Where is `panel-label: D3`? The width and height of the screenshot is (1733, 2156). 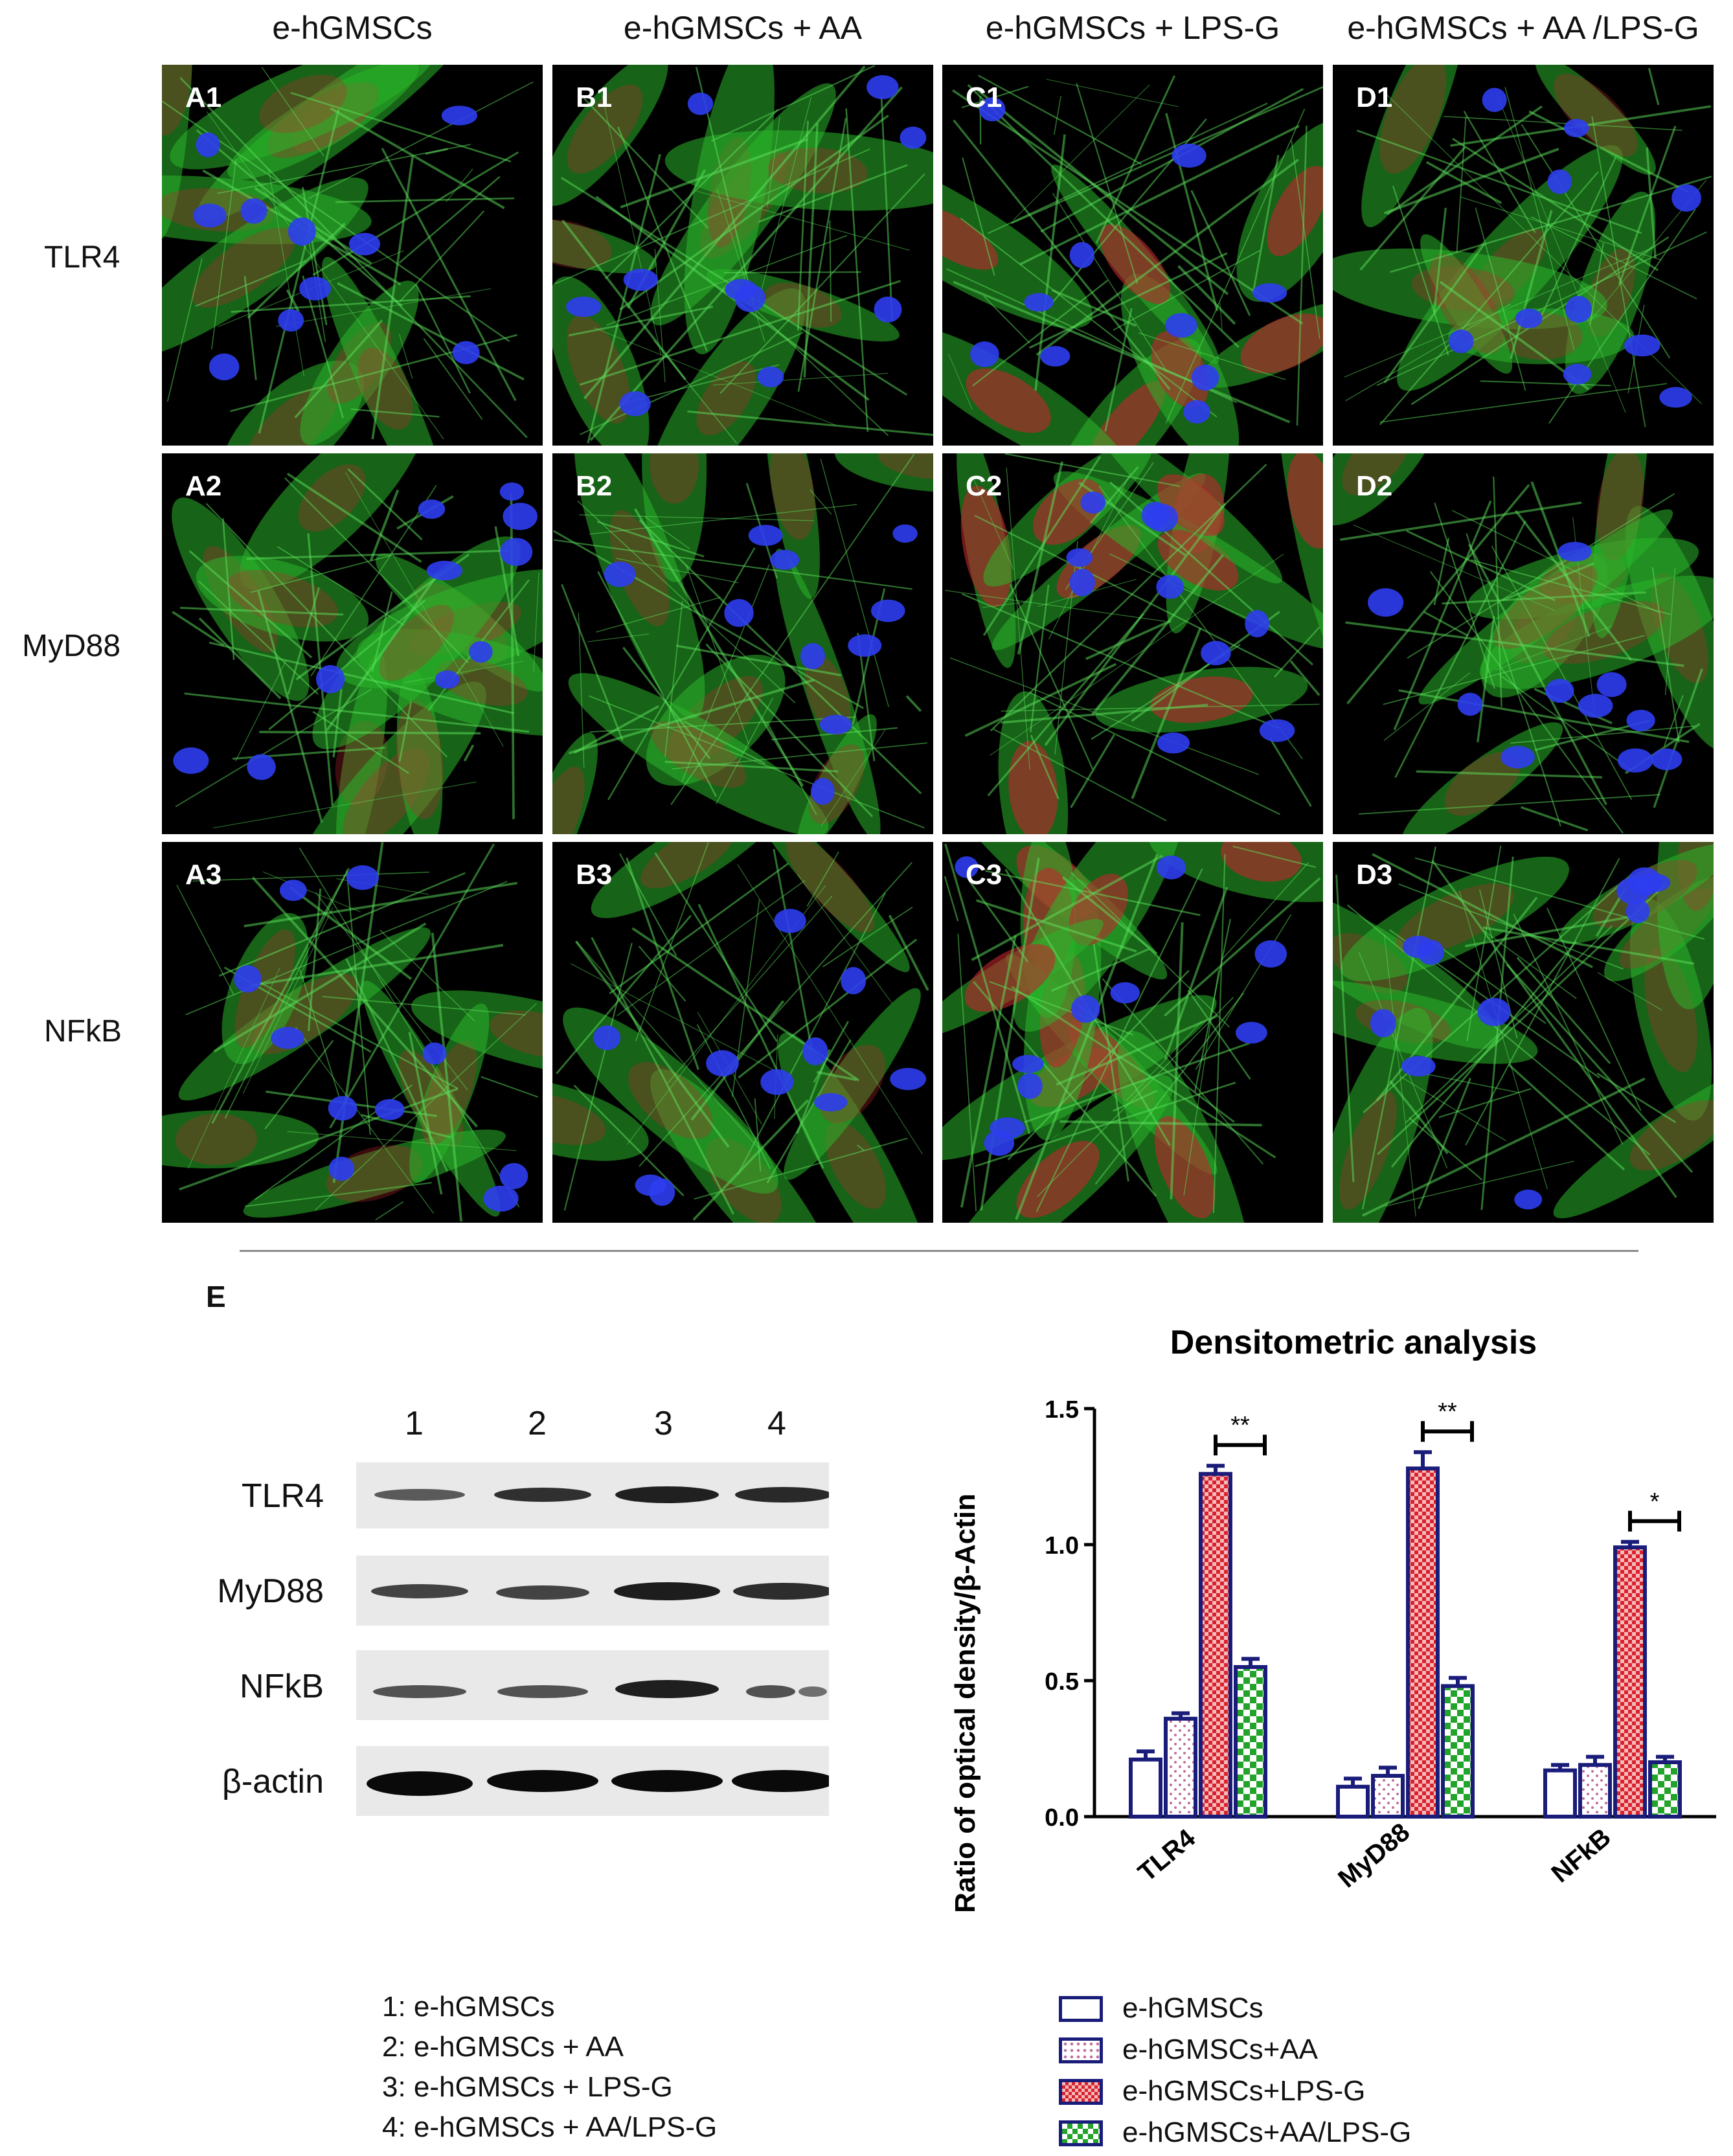
panel-label: D3 is located at coordinates (1374, 875).